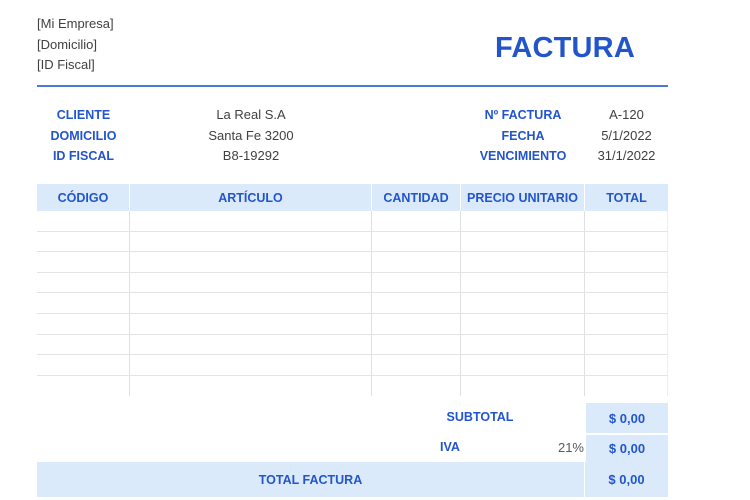 The width and height of the screenshot is (750, 500). I want to click on company-tax-id: [ID Fiscal], so click(66, 64).